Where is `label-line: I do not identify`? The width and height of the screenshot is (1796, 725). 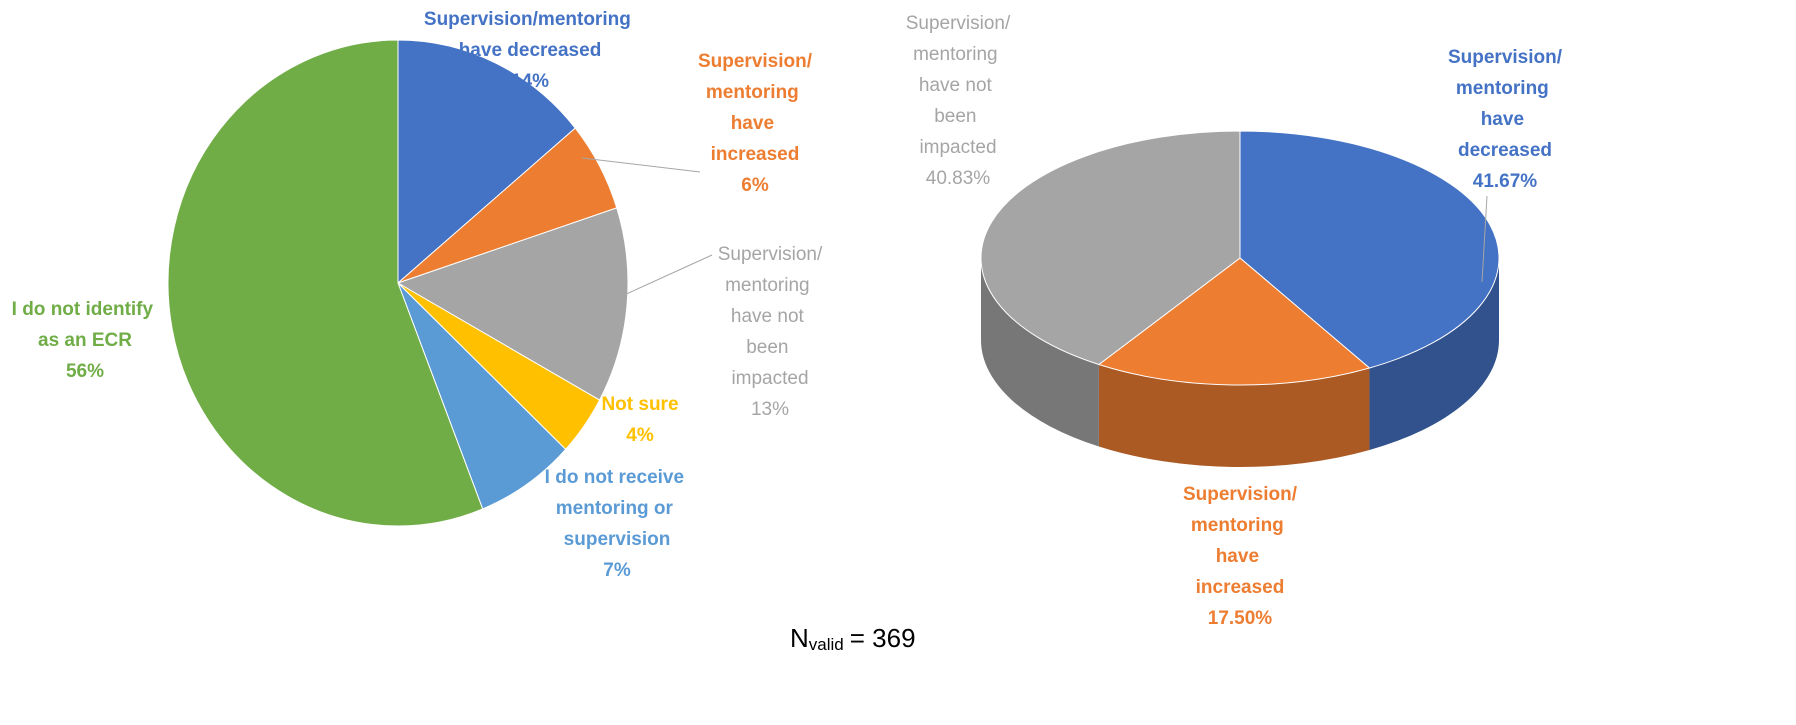 label-line: I do not identify is located at coordinates (85, 309).